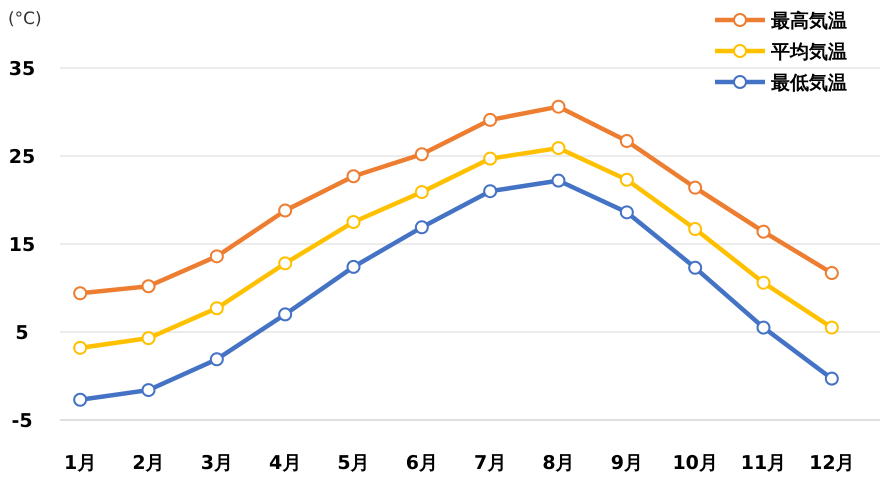 This screenshot has height=477, width=881. Describe the element at coordinates (422, 463) in the screenshot. I see `x-tick-label: 6月` at that location.